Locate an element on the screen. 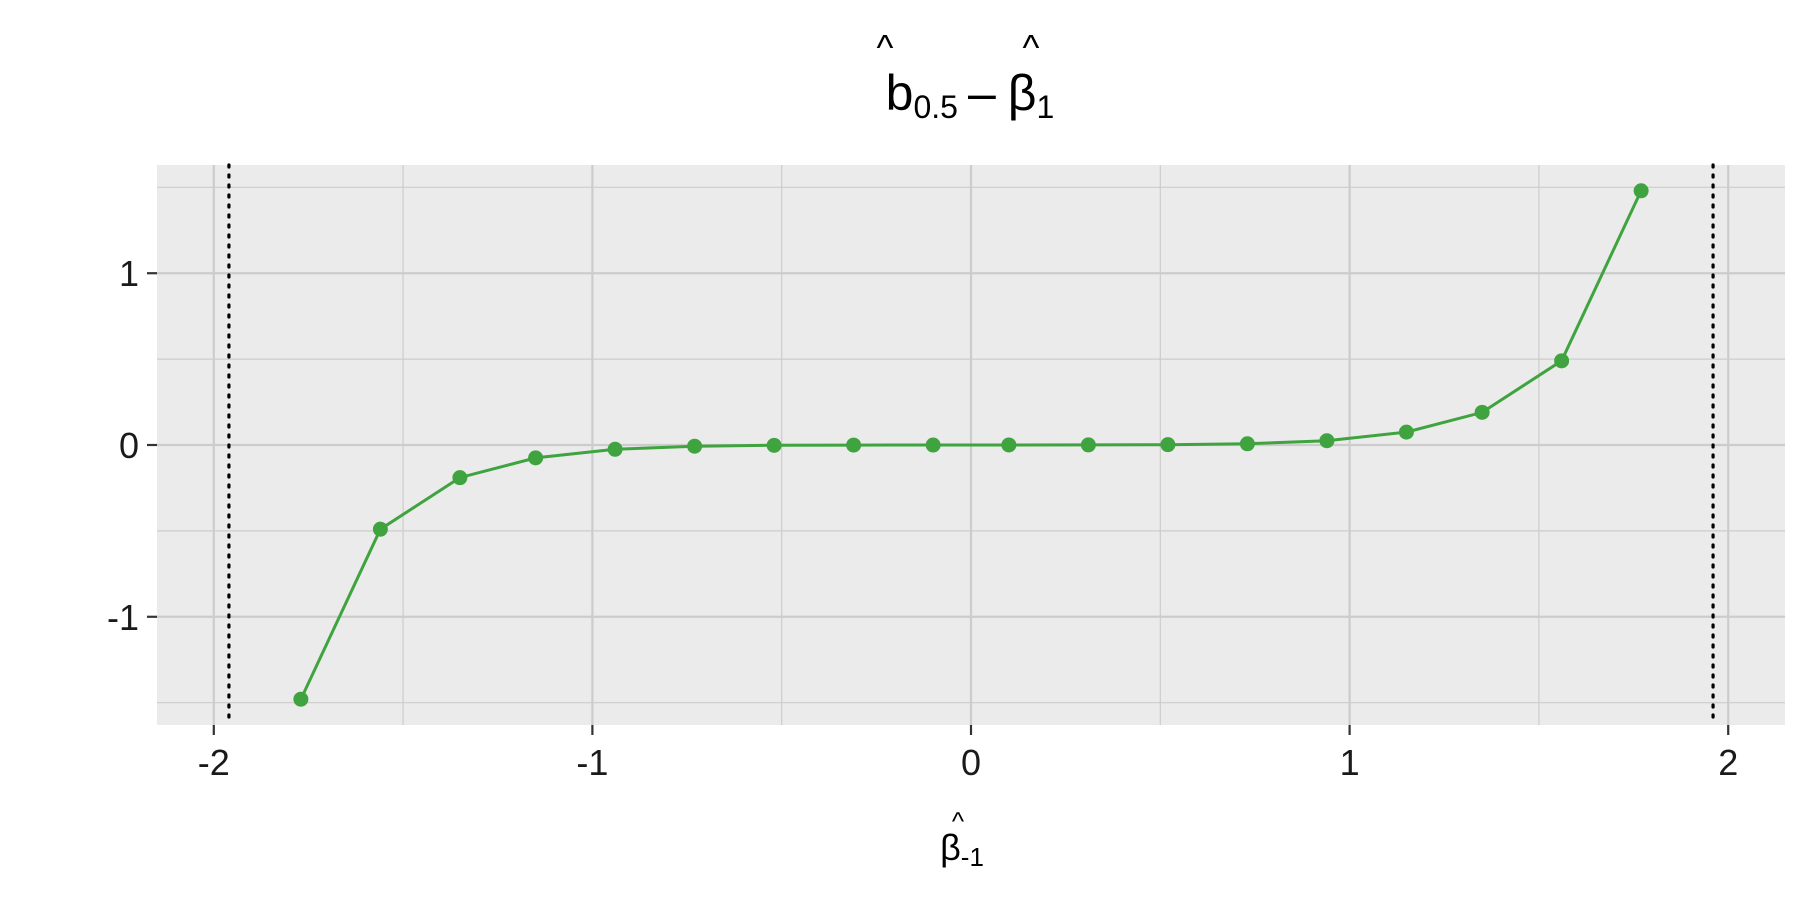 This screenshot has width=1800, height=900. x-axis: -2 -1 0 1 2 is located at coordinates (968, 754).